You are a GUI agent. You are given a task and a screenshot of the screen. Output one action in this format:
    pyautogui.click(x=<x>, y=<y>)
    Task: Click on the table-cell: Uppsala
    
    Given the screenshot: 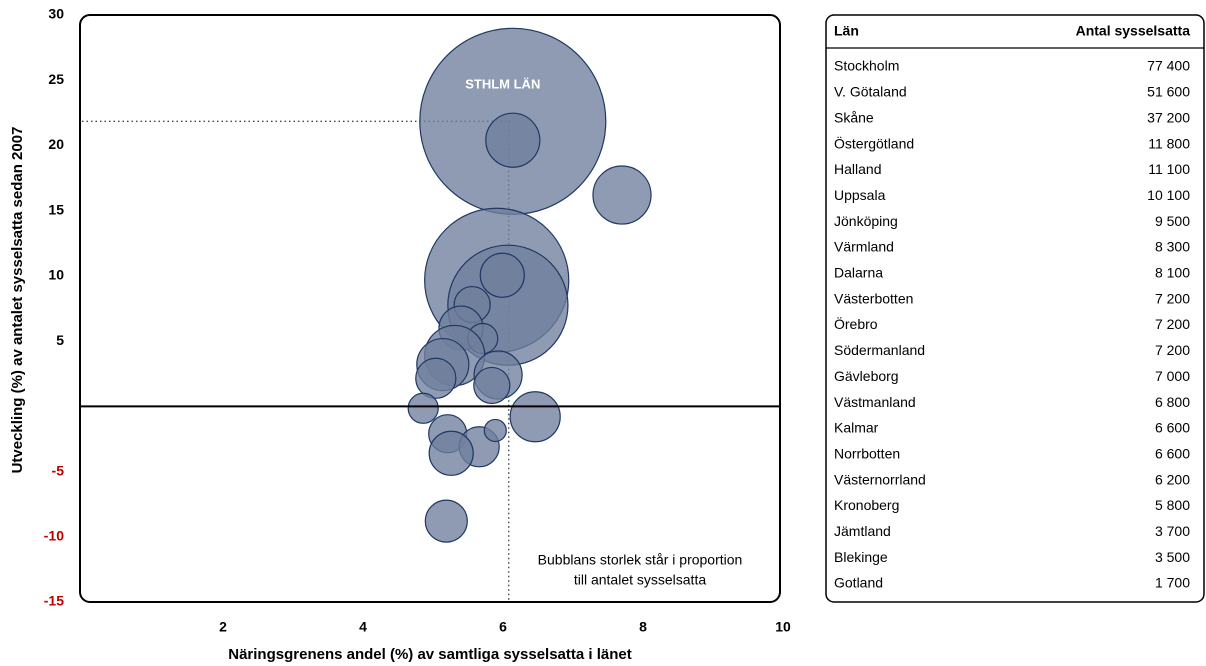 What is the action you would take?
    pyautogui.click(x=860, y=195)
    